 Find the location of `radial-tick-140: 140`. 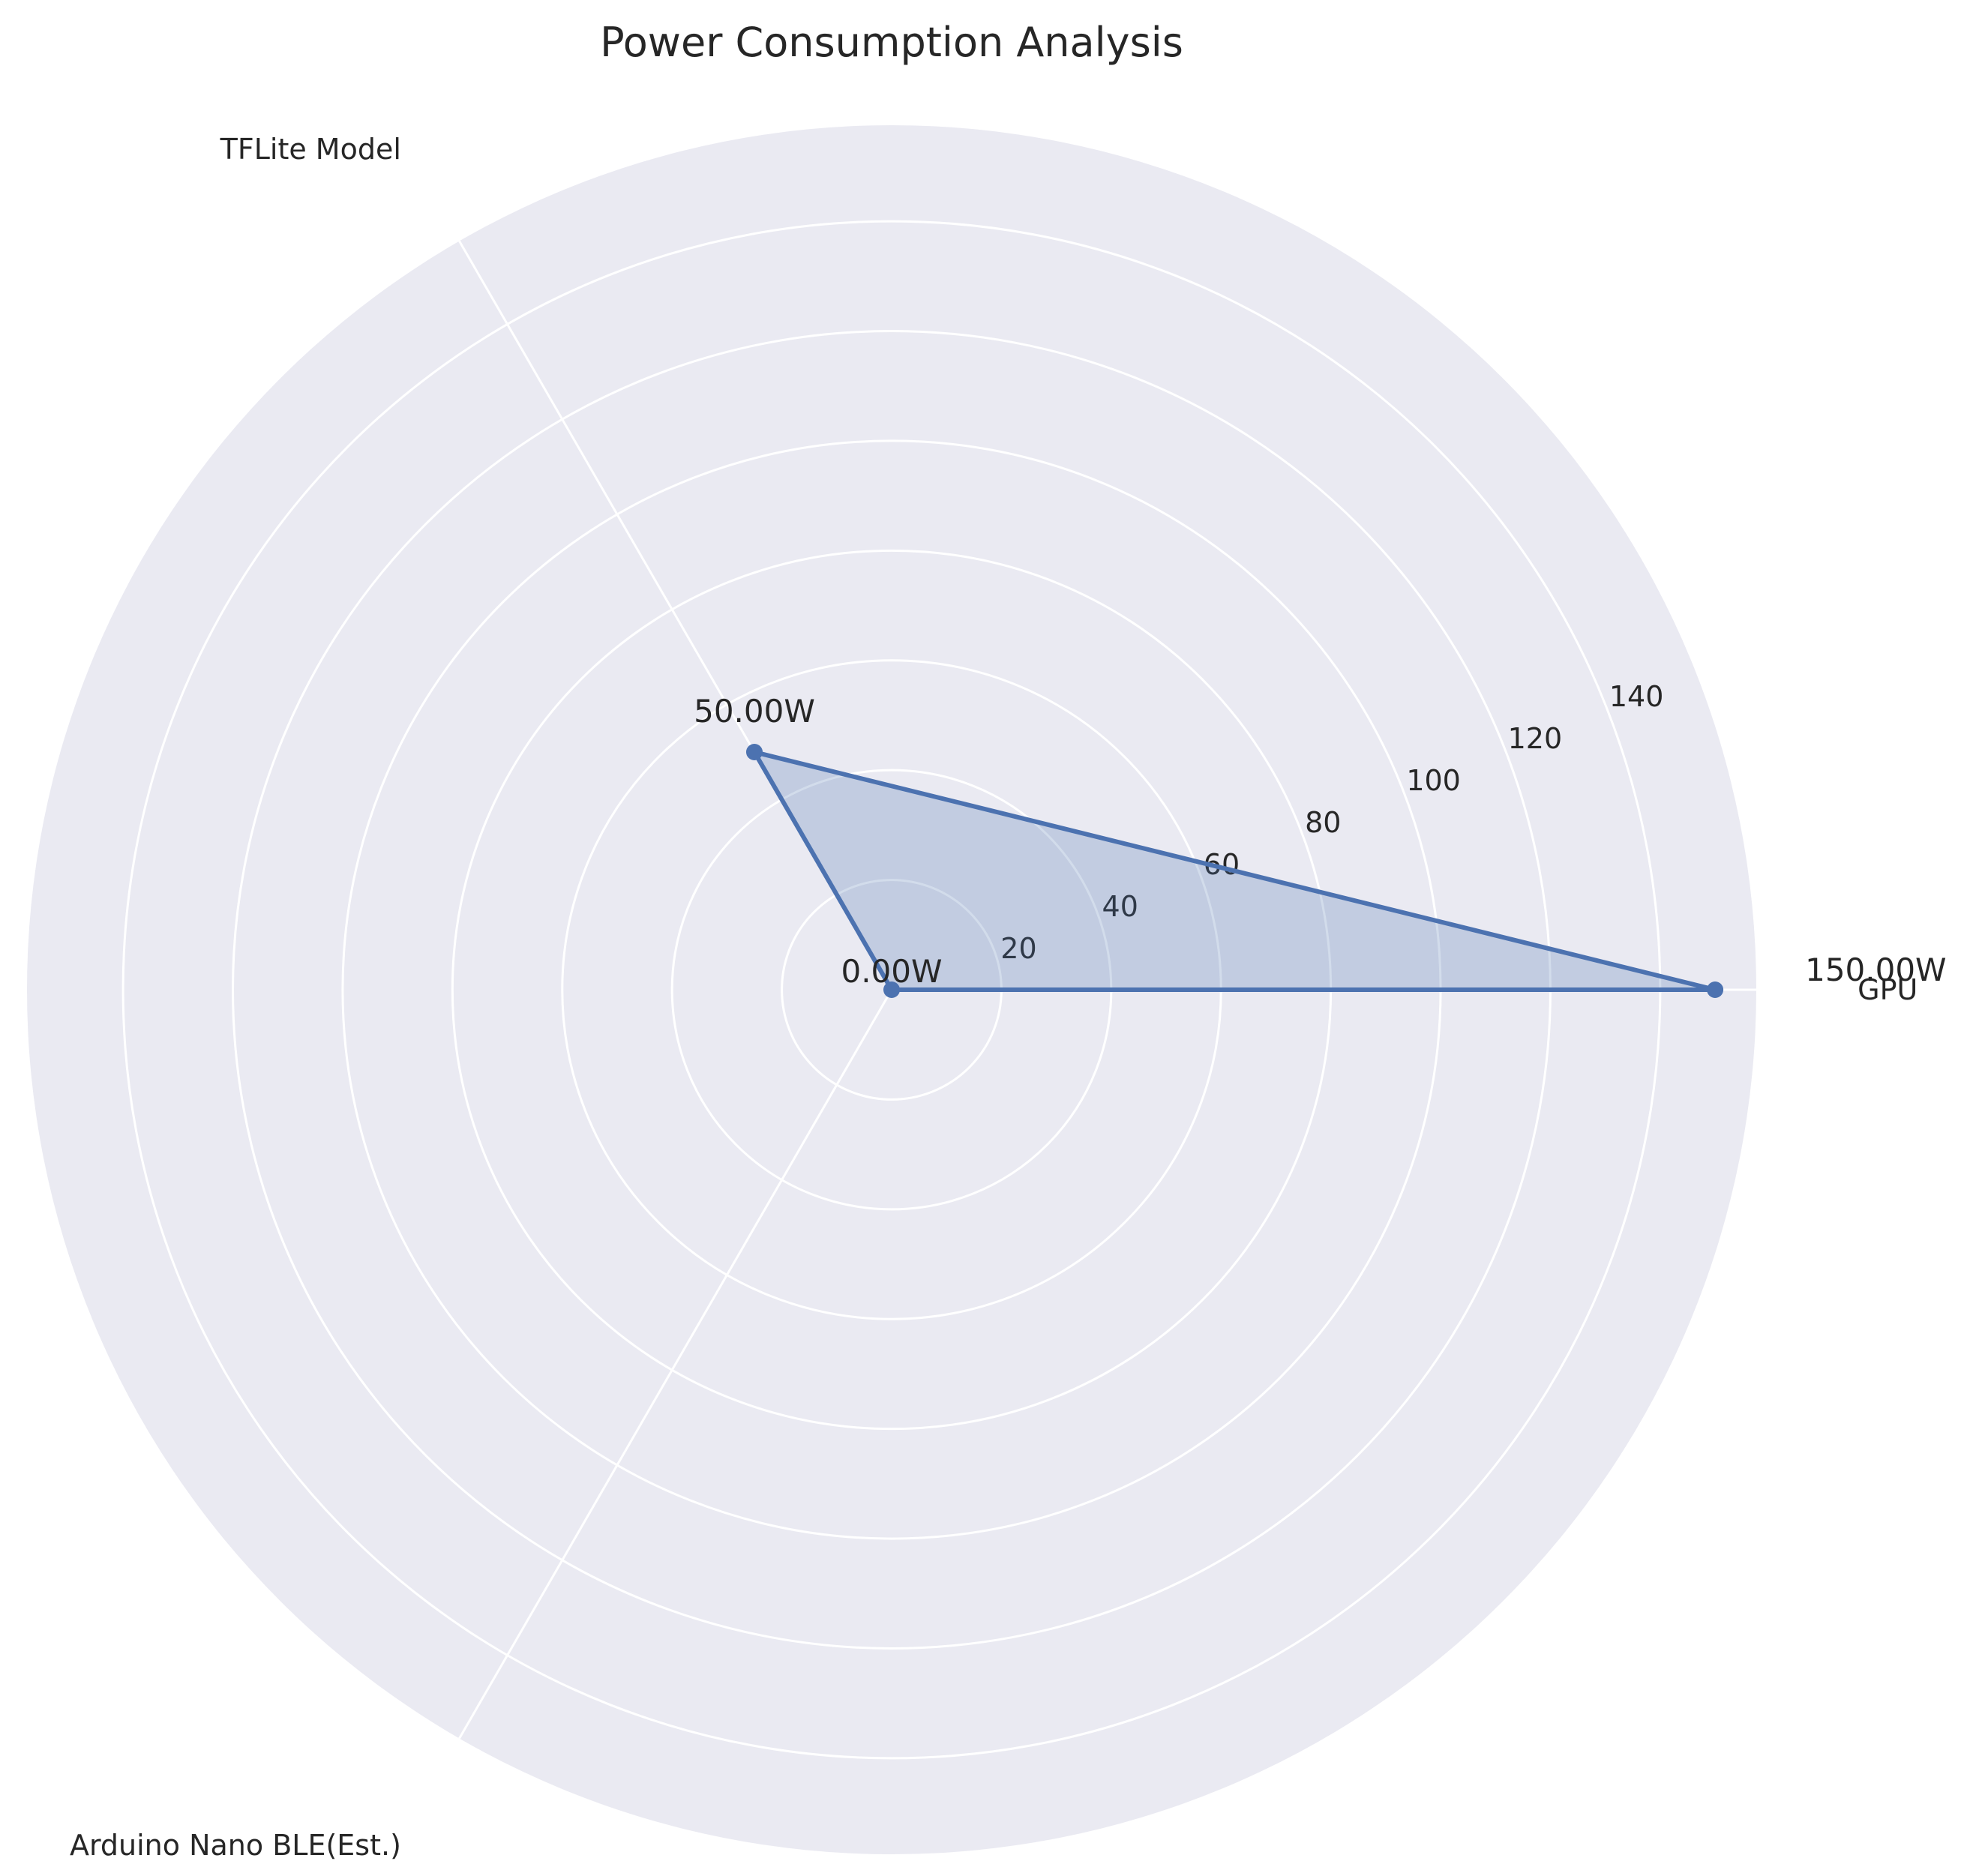

radial-tick-140: 140 is located at coordinates (1636, 696).